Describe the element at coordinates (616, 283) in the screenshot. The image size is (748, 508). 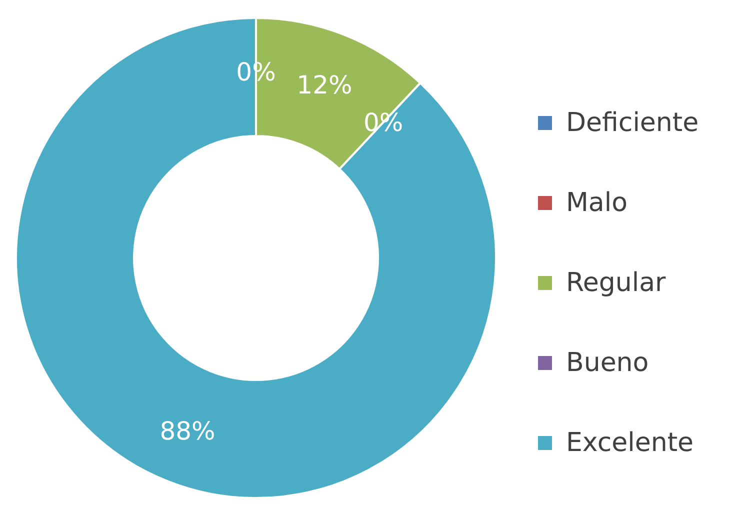
I see `legend-label: Regular` at that location.